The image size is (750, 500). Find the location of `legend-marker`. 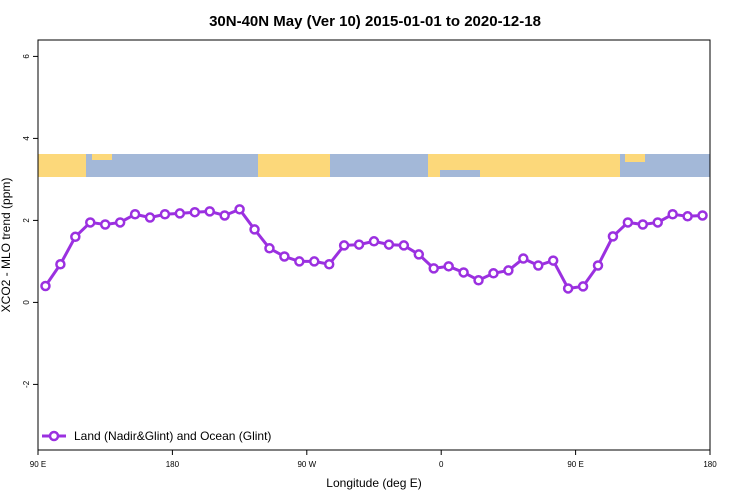

legend-marker is located at coordinates (54, 436).